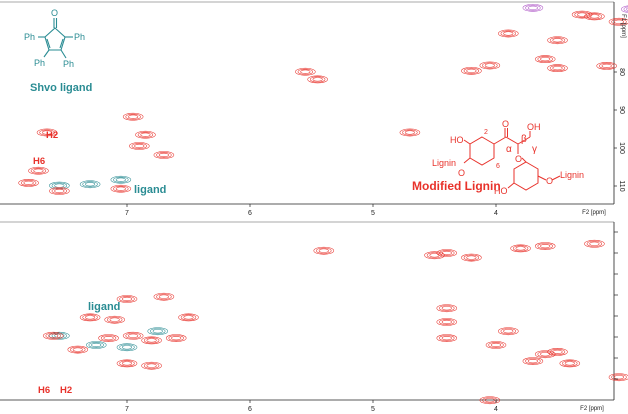 The image size is (628, 414). Describe the element at coordinates (79, 37) in the screenshot. I see `shvo-ph-label-2: Ph` at that location.